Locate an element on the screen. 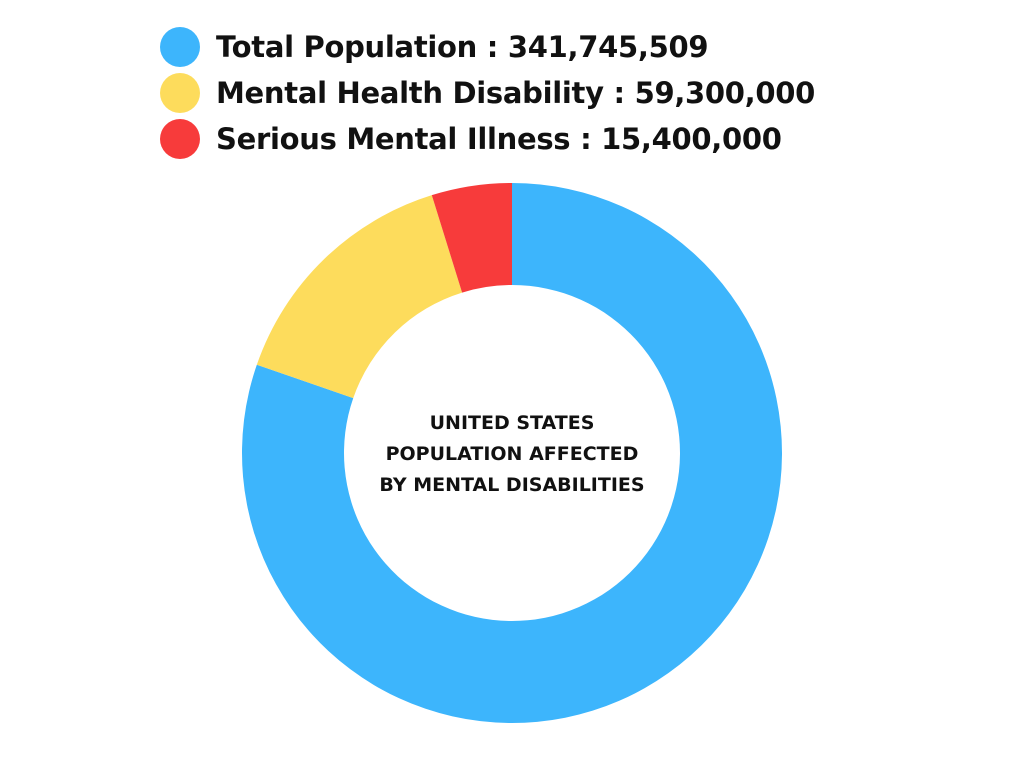 The height and width of the screenshot is (768, 1024). center-label-line-2: POPULATION AFFECTED is located at coordinates (512, 454).